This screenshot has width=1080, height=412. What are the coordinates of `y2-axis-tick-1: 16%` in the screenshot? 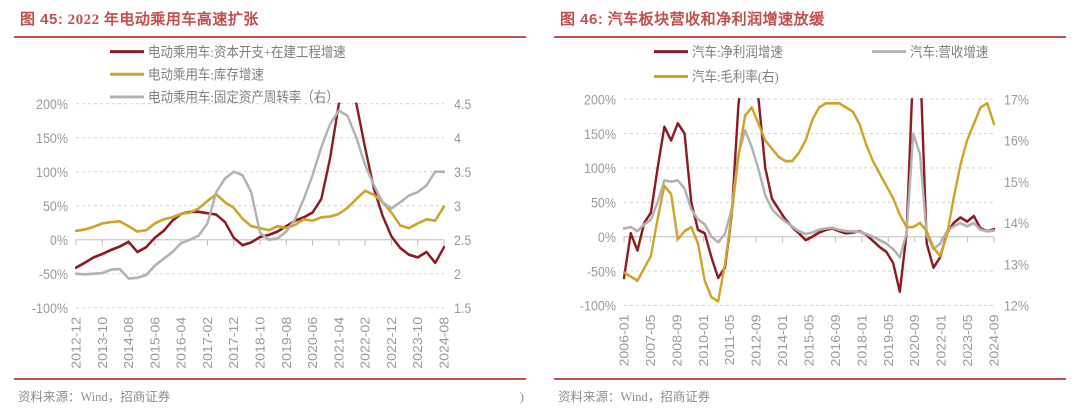 It's located at (1016, 141).